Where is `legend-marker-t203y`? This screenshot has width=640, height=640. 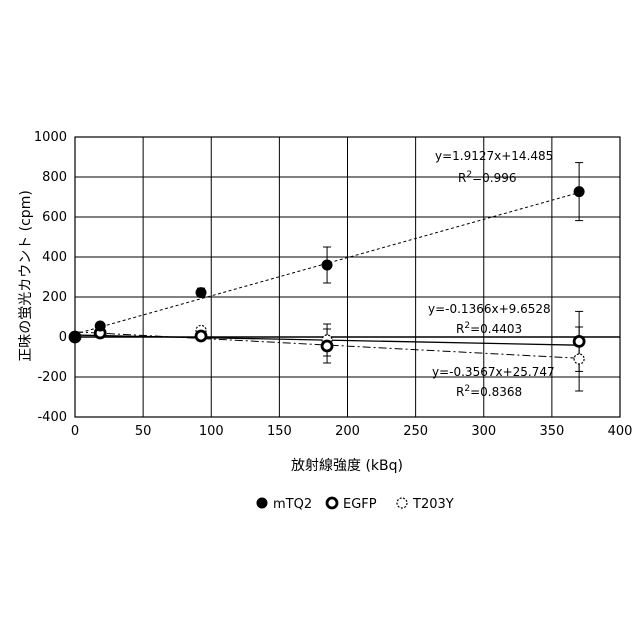 legend-marker-t203y is located at coordinates (402, 503).